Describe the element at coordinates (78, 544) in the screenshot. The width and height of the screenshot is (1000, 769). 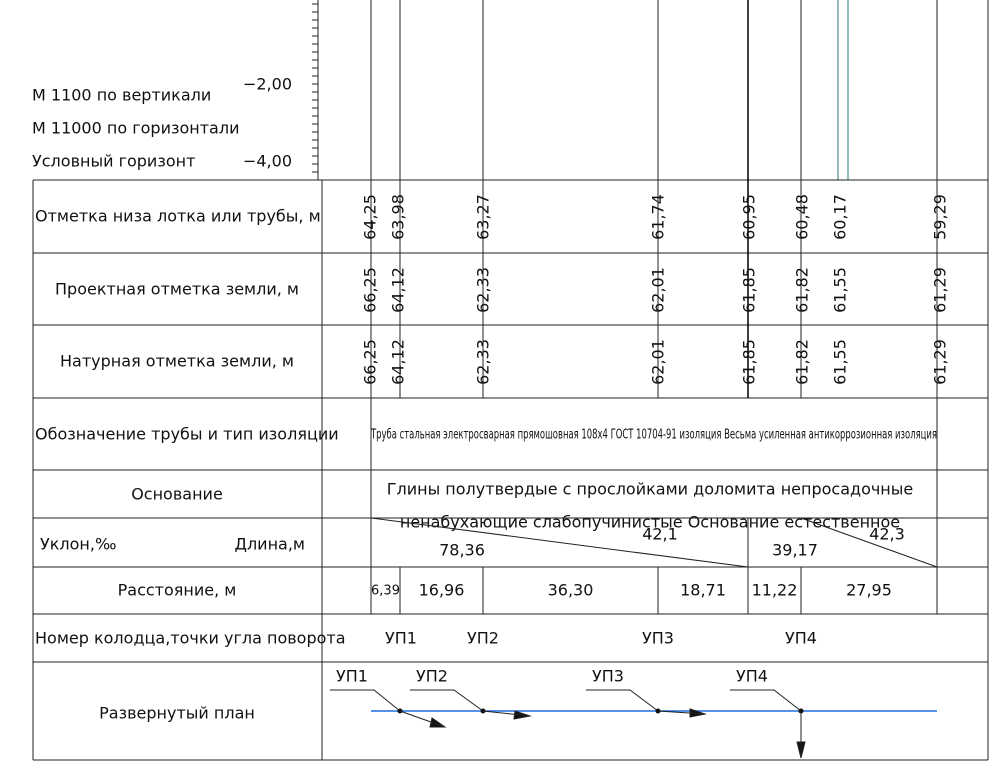
I see `row-label: Уклон,‰` at that location.